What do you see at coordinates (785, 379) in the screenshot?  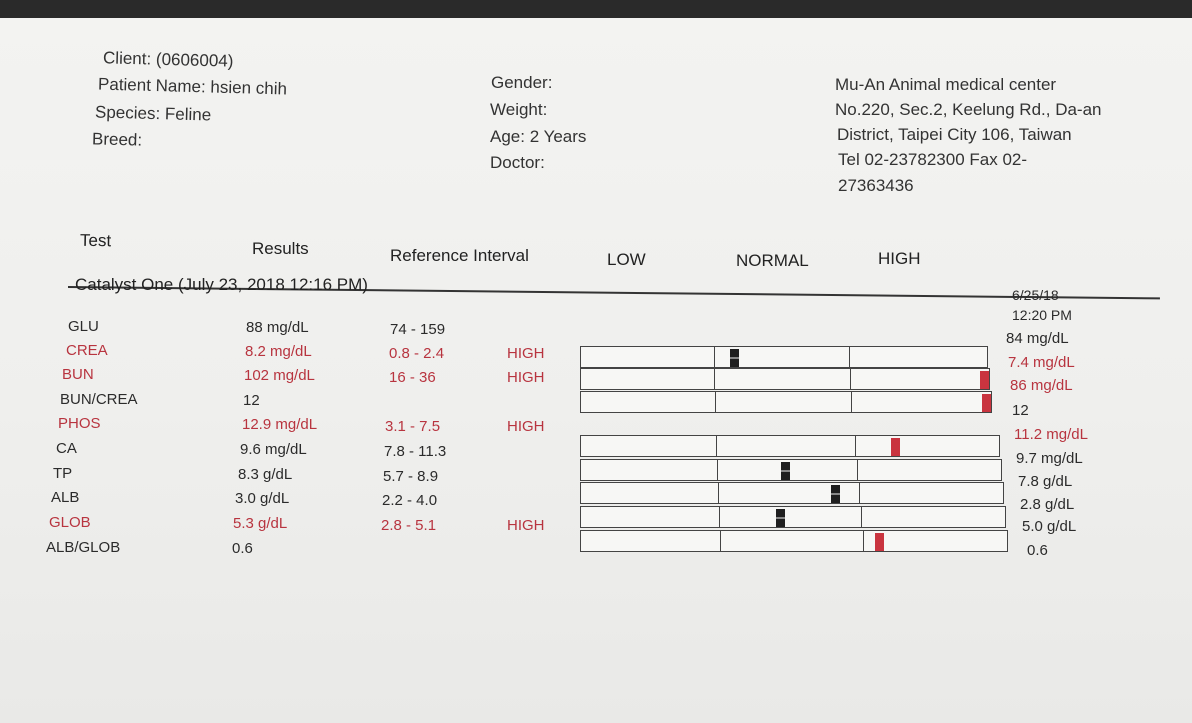 I see `range-bar-crea` at bounding box center [785, 379].